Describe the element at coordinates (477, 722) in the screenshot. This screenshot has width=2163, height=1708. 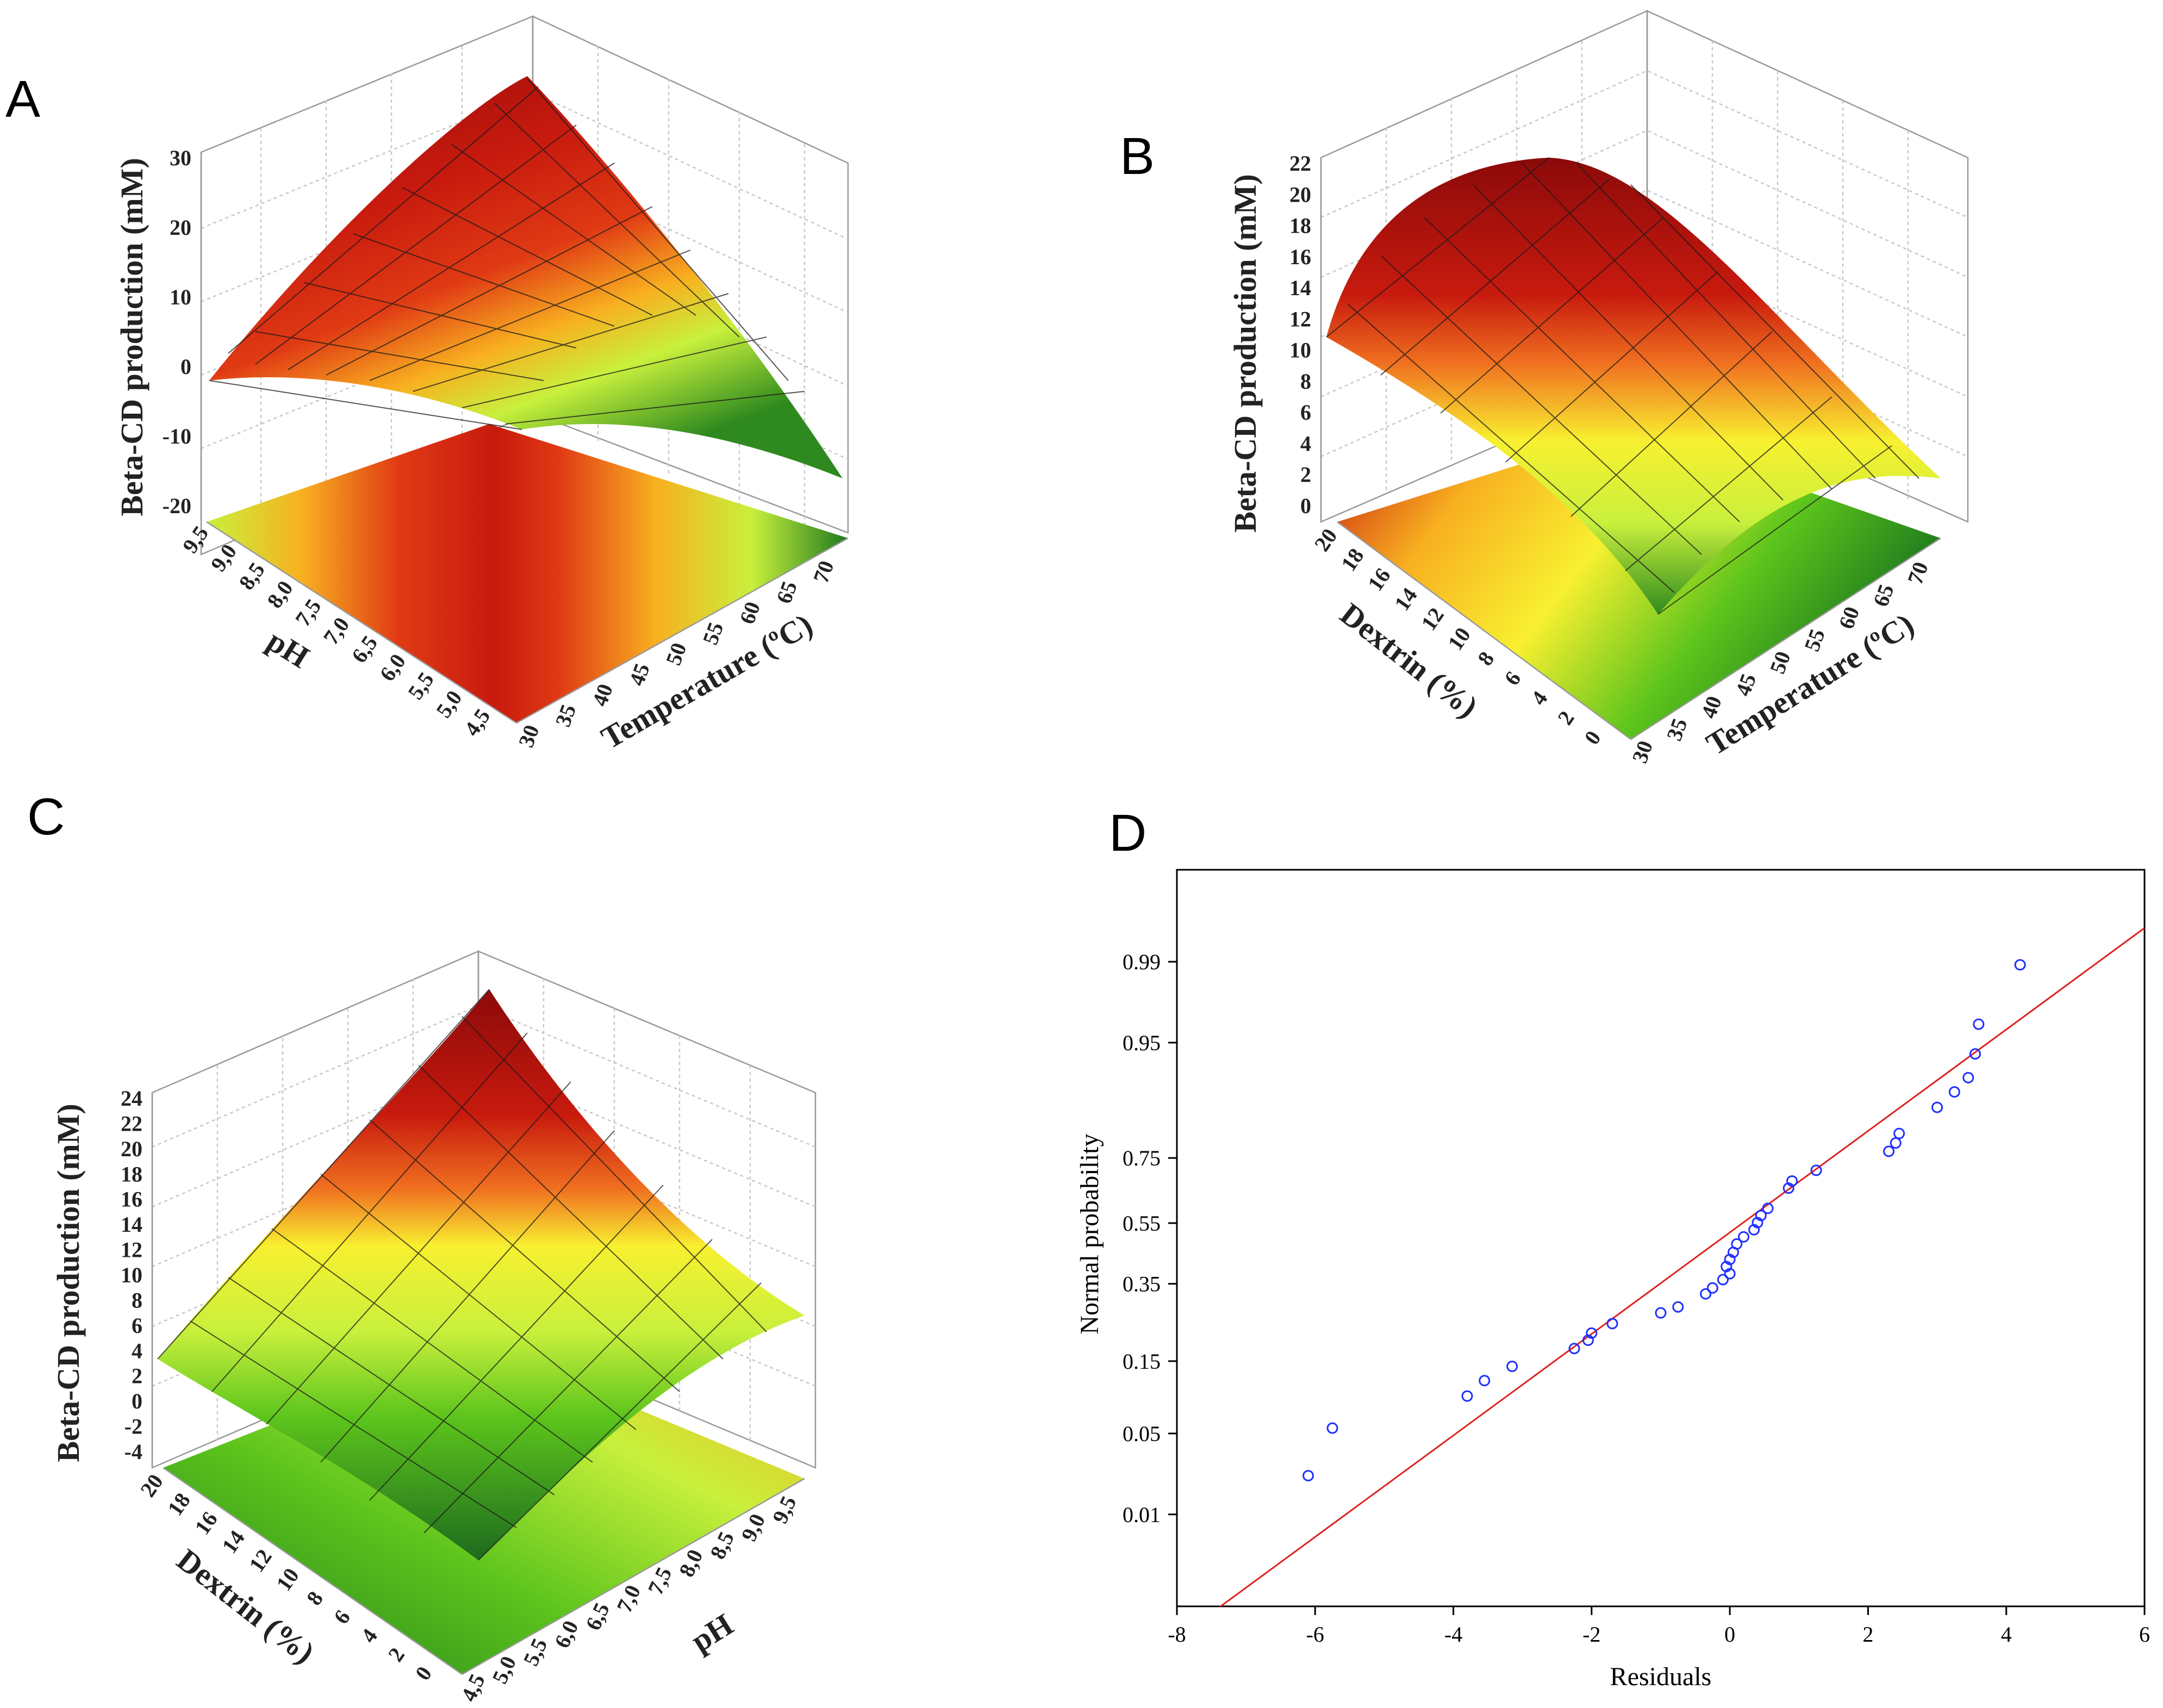
I see `panel-a-y-tick: 4,5` at that location.